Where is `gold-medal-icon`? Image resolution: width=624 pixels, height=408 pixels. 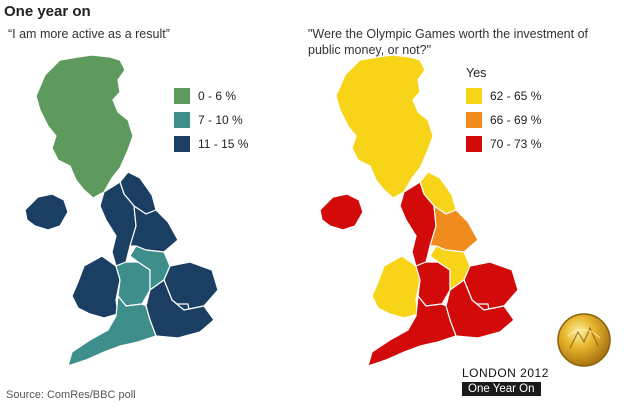
gold-medal-icon is located at coordinates (584, 340).